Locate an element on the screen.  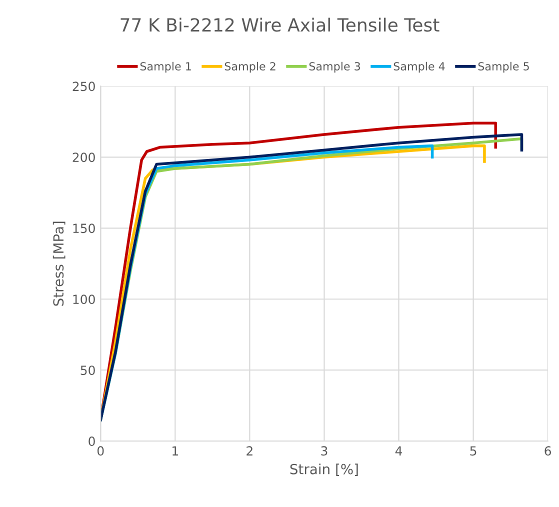
y-tick-label: 200 is located at coordinates (83, 157).